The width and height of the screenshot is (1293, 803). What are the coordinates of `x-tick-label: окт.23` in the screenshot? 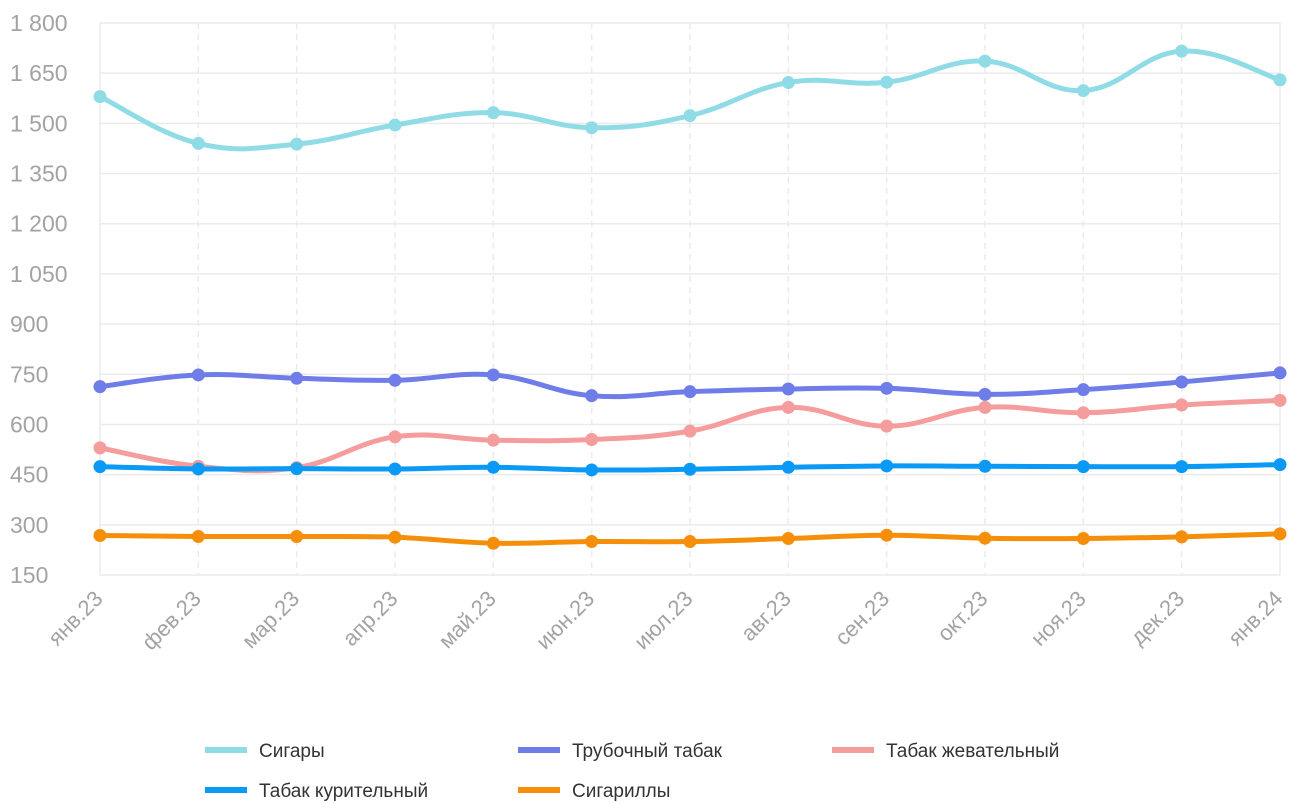 It's located at (962, 616).